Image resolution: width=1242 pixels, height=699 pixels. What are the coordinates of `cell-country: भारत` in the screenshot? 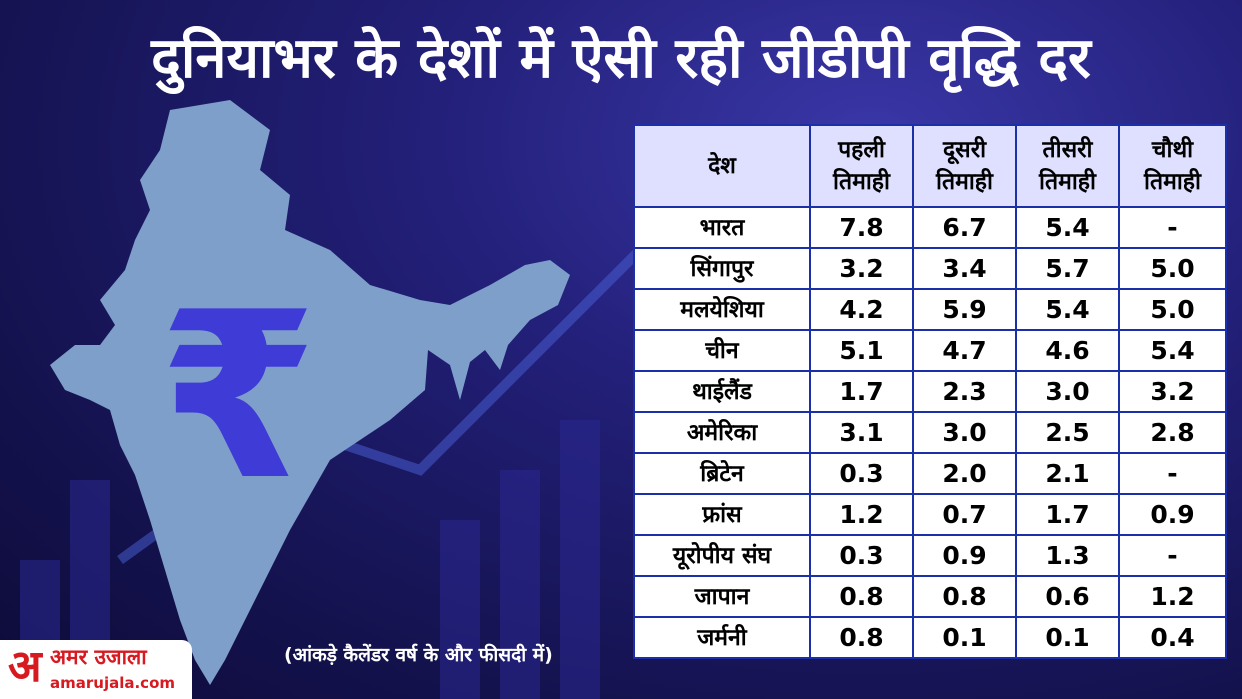 It's located at (722, 227).